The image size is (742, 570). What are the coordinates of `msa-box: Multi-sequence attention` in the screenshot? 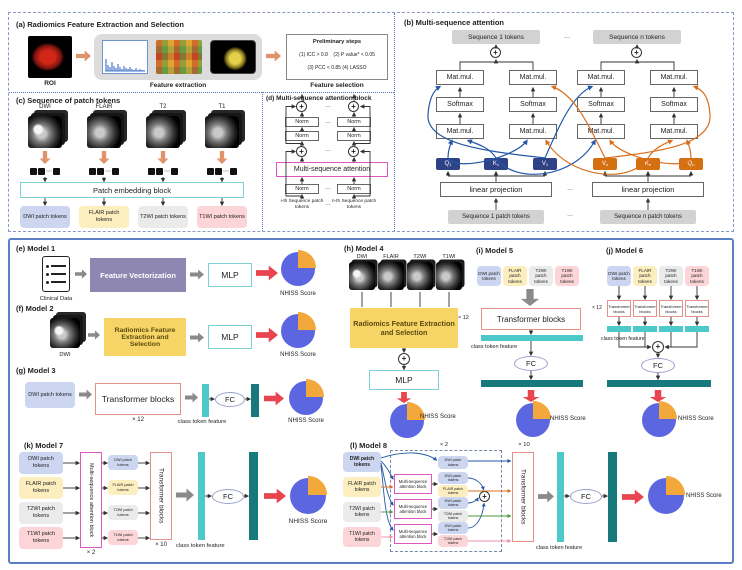 It's located at (332, 169).